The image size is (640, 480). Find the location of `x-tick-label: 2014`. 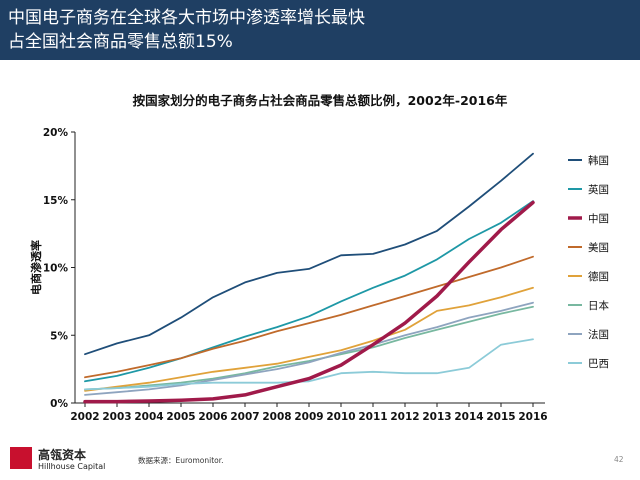

x-tick-label: 2014 is located at coordinates (468, 417).